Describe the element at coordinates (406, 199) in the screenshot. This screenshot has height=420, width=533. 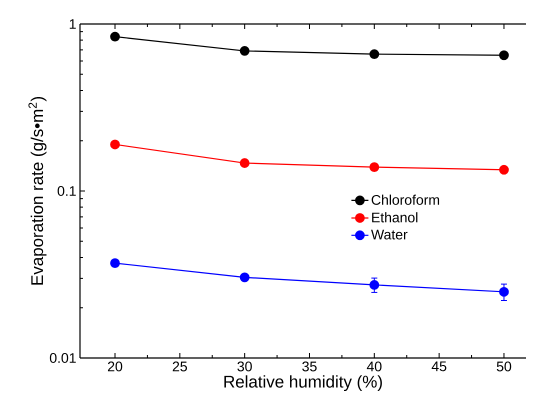
I see `legend-label: Chloroform` at that location.